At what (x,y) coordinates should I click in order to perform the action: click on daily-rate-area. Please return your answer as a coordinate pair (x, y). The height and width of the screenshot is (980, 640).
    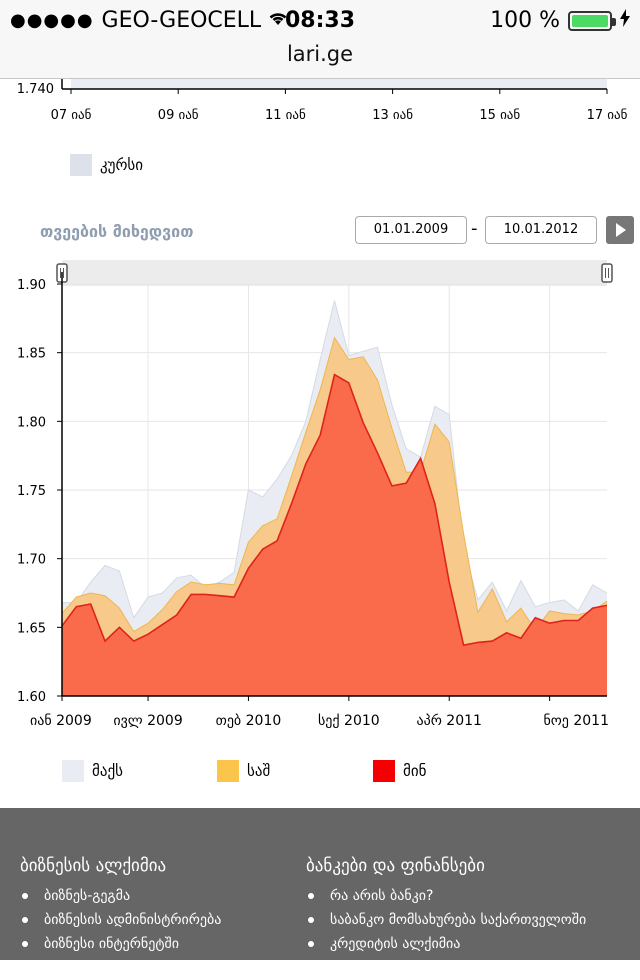
    Looking at the image, I should click on (339, 84).